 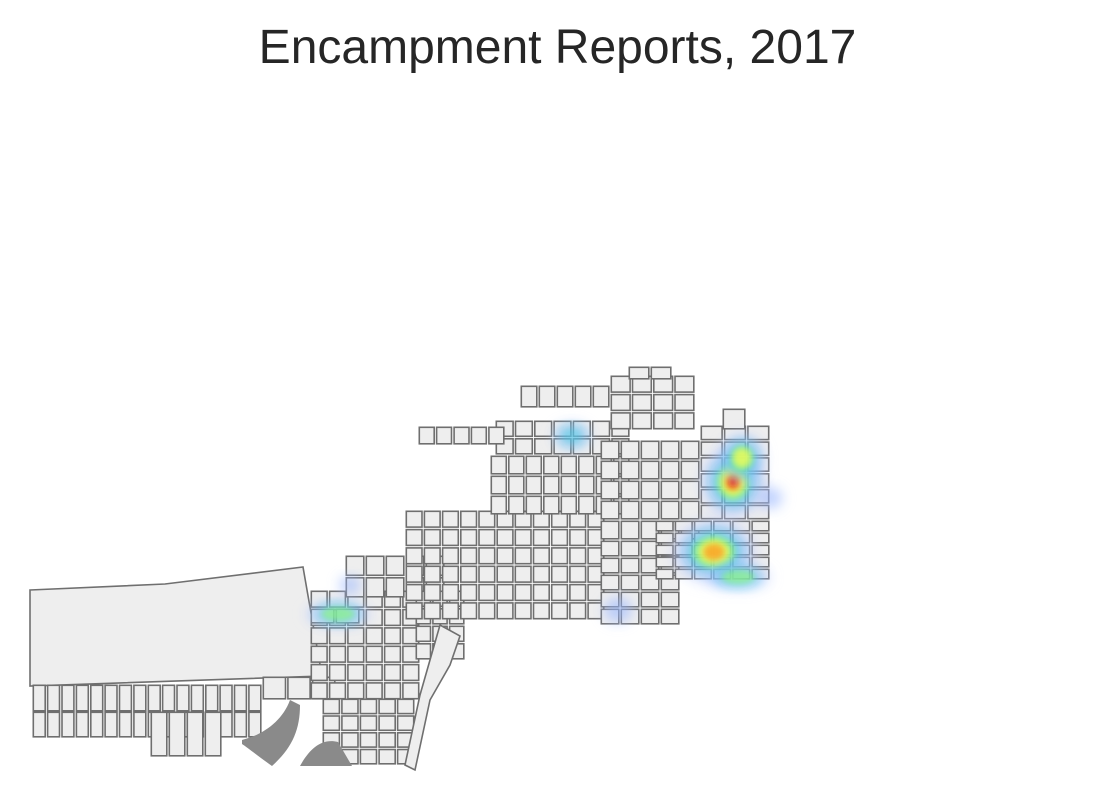 What do you see at coordinates (338, 614) in the screenshot?
I see `hotspot-west-strip` at bounding box center [338, 614].